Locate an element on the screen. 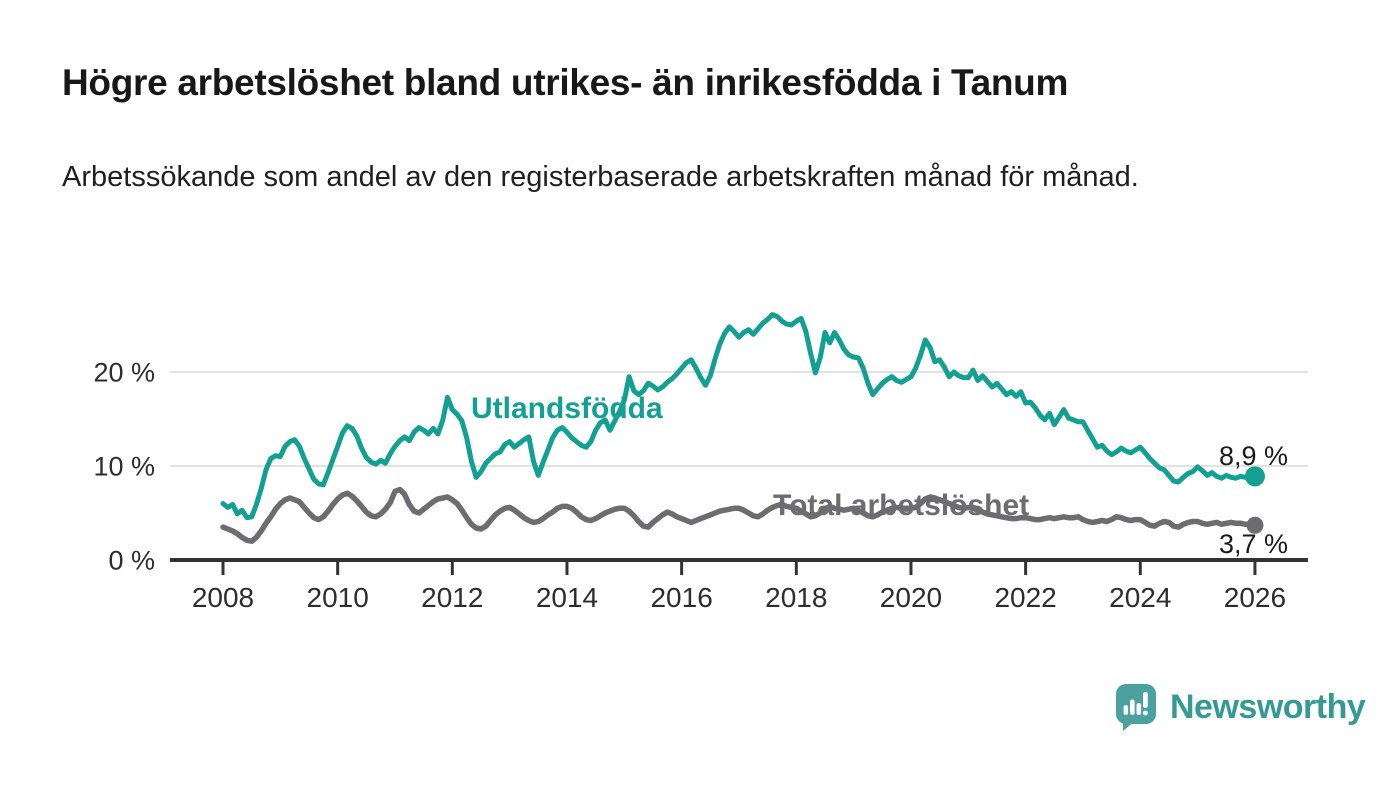  x-tick-label: 2022 is located at coordinates (1025, 597).